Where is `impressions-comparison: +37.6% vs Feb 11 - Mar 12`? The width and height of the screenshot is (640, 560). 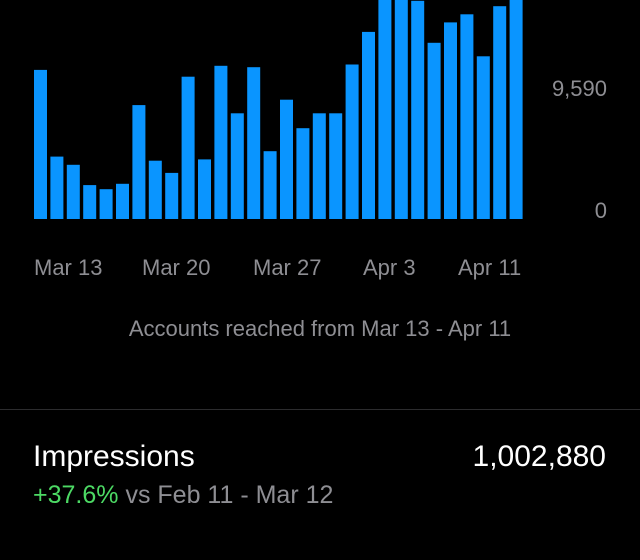 impressions-comparison: +37.6% vs Feb 11 - Mar 12 is located at coordinates (183, 495).